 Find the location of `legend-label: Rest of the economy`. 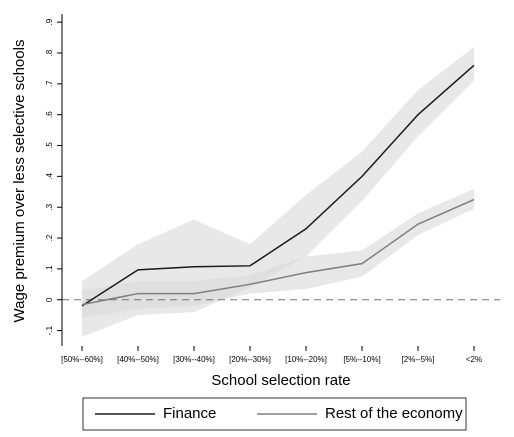

legend-label: Rest of the economy is located at coordinates (394, 413).